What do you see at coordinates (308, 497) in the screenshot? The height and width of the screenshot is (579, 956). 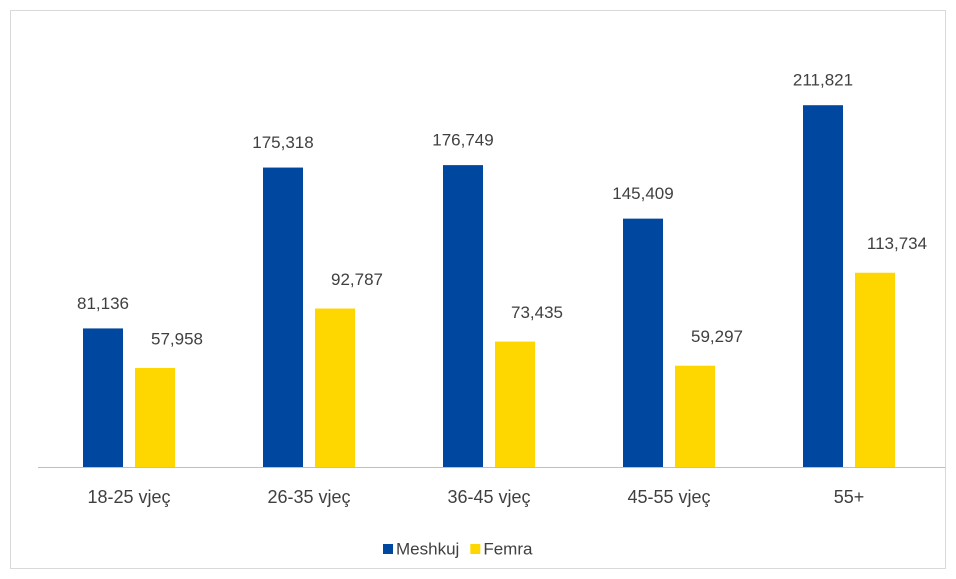 I see `x-tick-label: 26-35 vjeç` at bounding box center [308, 497].